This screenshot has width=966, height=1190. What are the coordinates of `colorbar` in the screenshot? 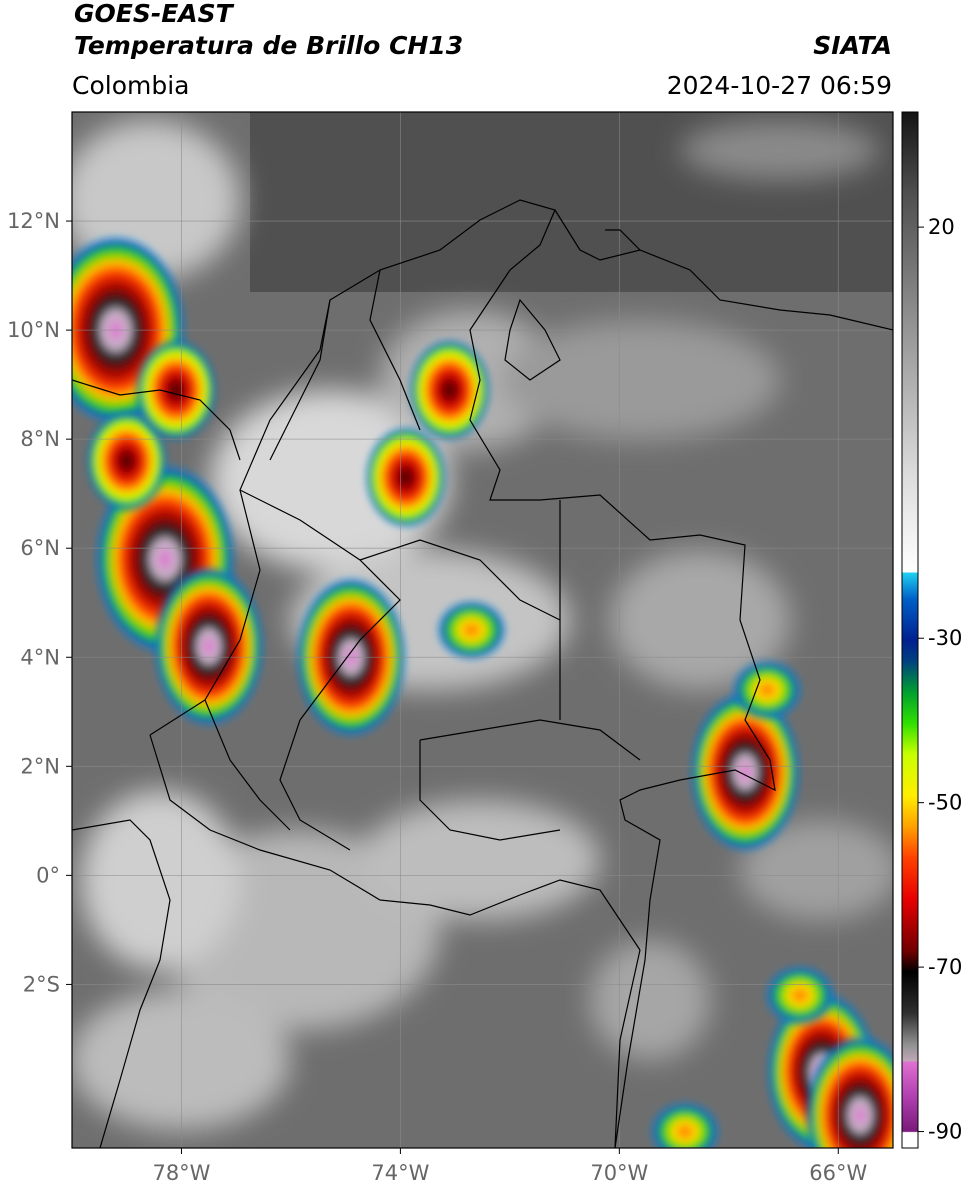 It's located at (910, 630).